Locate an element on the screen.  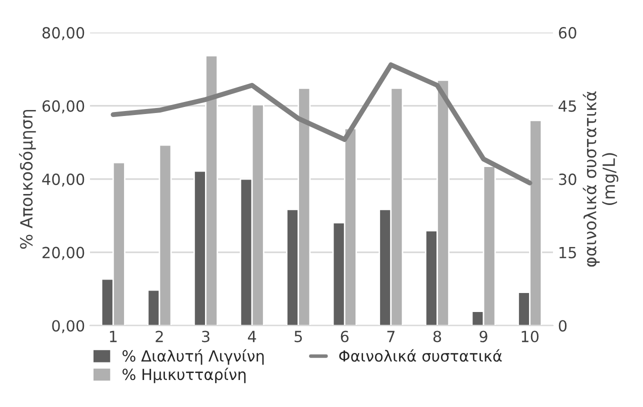
y-tick-label: 40,00 is located at coordinates (63, 180).